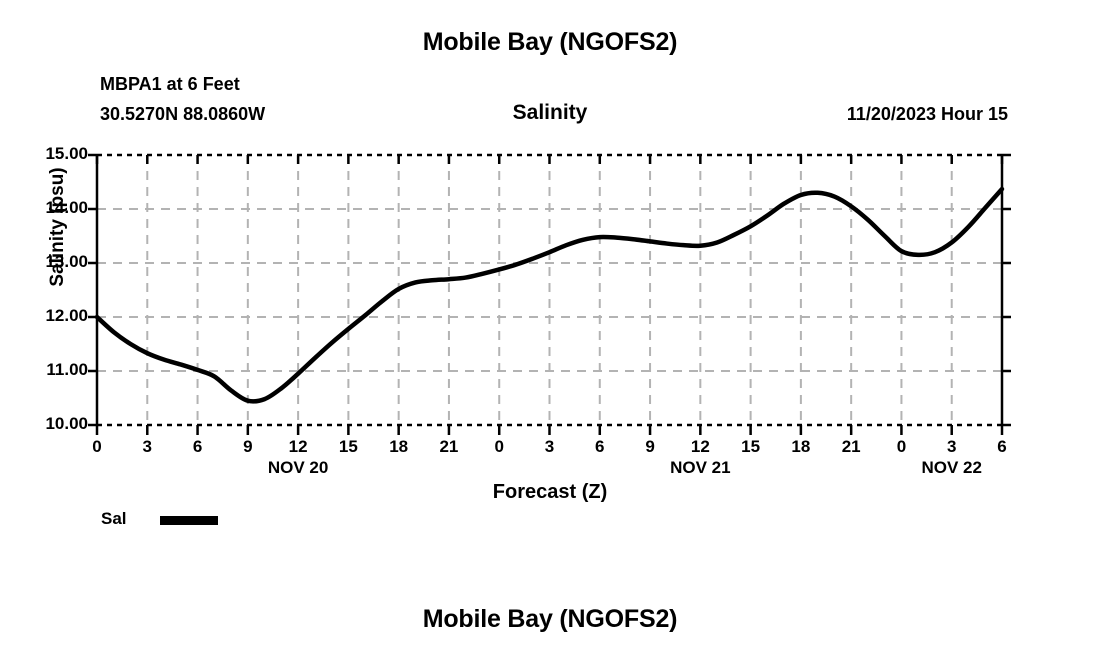  Describe the element at coordinates (170, 84) in the screenshot. I see `station-name: MBPA1 at 6 Feet` at that location.